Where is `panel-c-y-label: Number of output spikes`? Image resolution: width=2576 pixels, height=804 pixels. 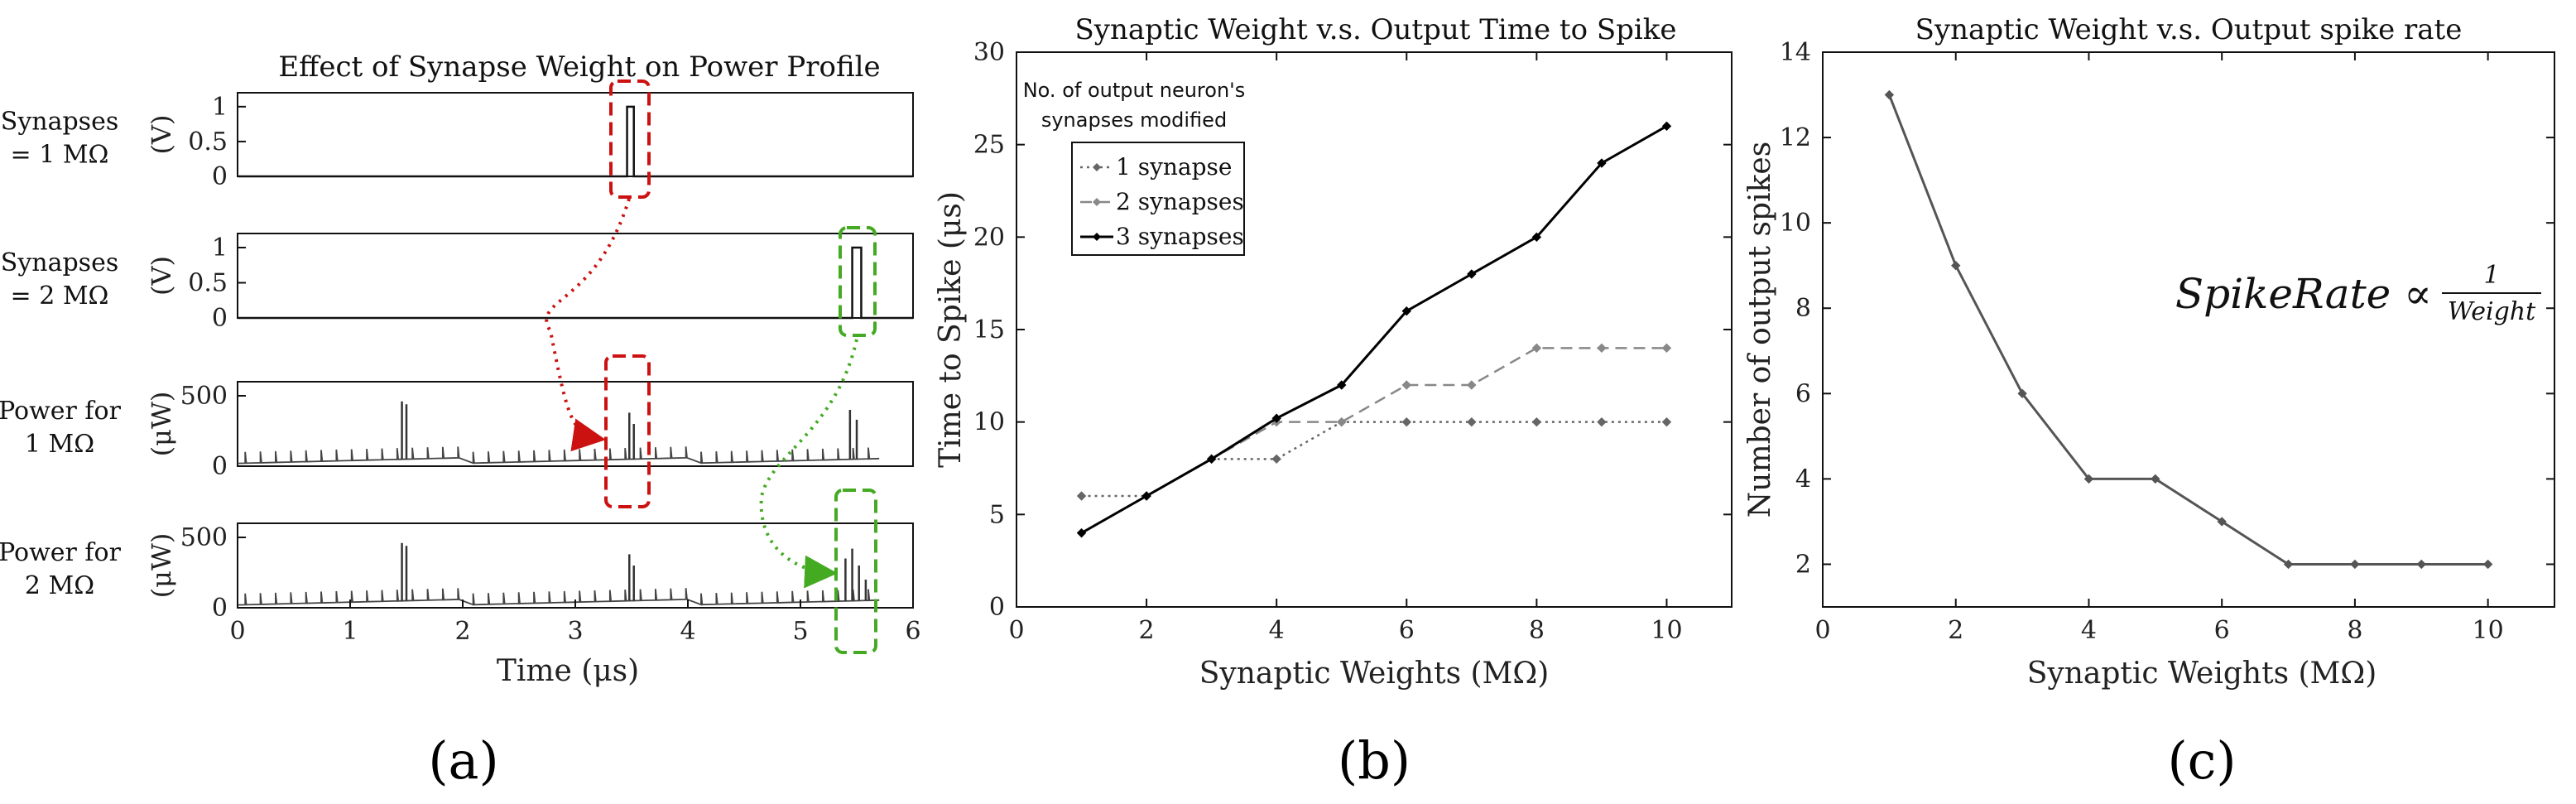 panel-c-y-label: Number of output spikes is located at coordinates (1760, 330).